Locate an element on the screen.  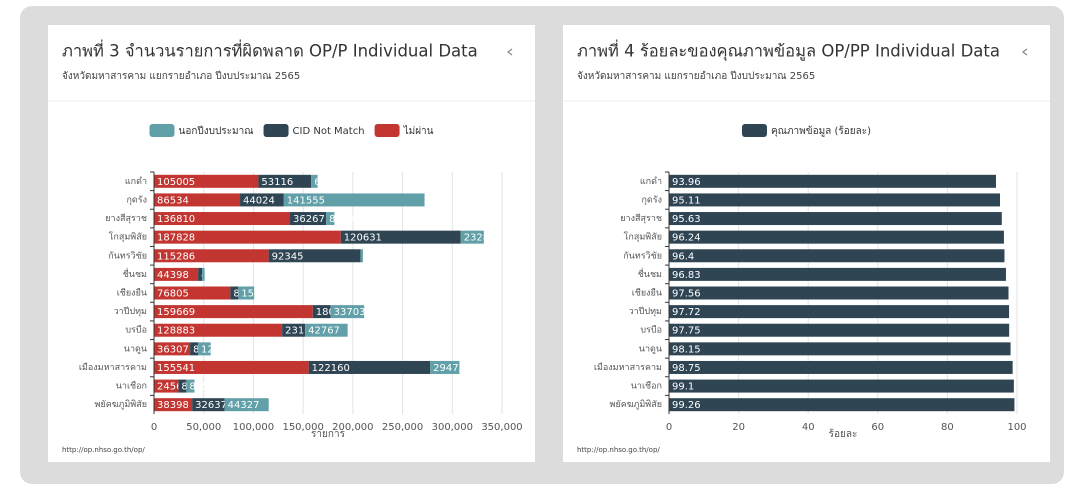
bar-label: 36267 is located at coordinates (309, 219).